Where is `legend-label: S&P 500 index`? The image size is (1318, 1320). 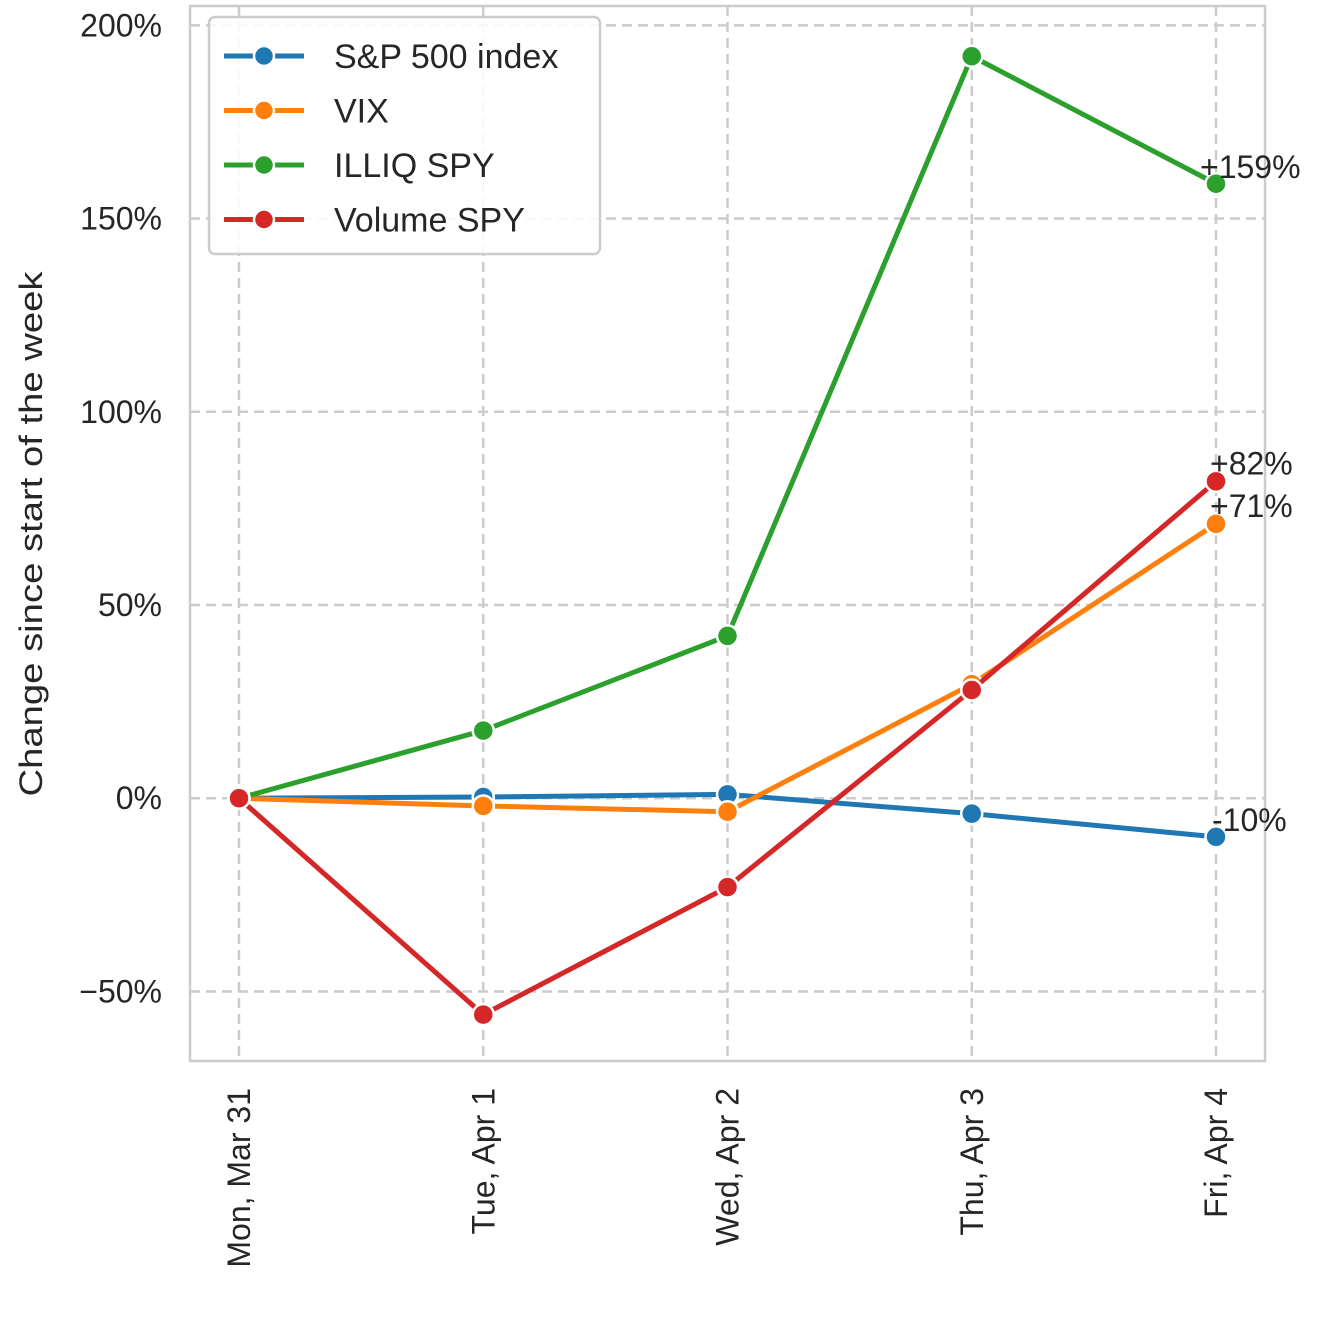 legend-label: S&P 500 index is located at coordinates (446, 57).